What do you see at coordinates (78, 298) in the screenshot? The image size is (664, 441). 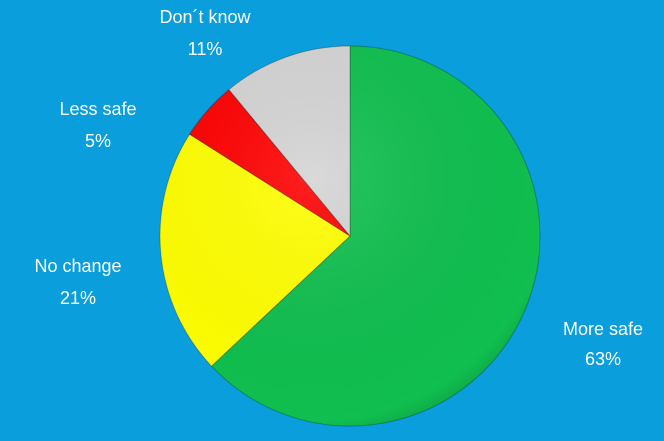 I see `slice-value-label: 21%` at bounding box center [78, 298].